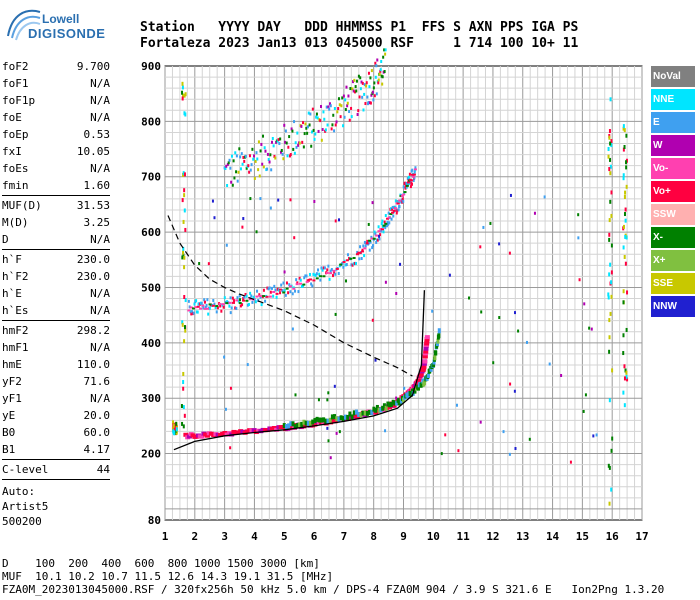 This screenshot has height=600, width=700. What do you see at coordinates (22, 205) in the screenshot?
I see `param-name: MUF(D)` at bounding box center [22, 205].